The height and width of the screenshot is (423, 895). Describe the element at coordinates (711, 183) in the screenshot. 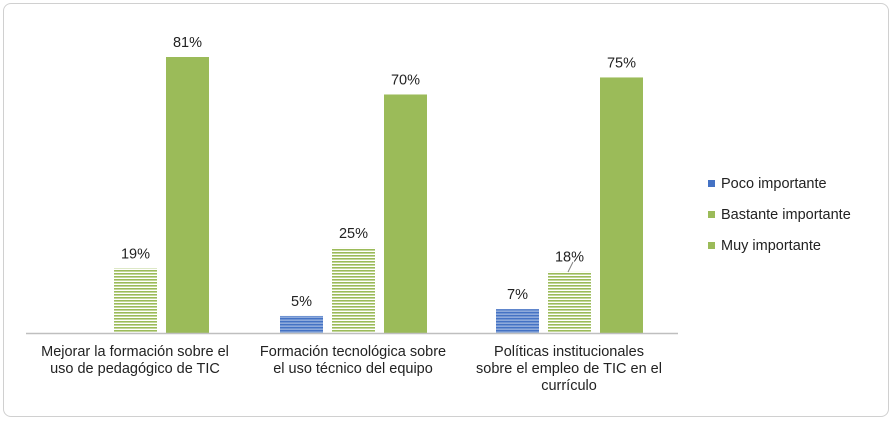

I see `legend-swatch-poco-importante` at that location.